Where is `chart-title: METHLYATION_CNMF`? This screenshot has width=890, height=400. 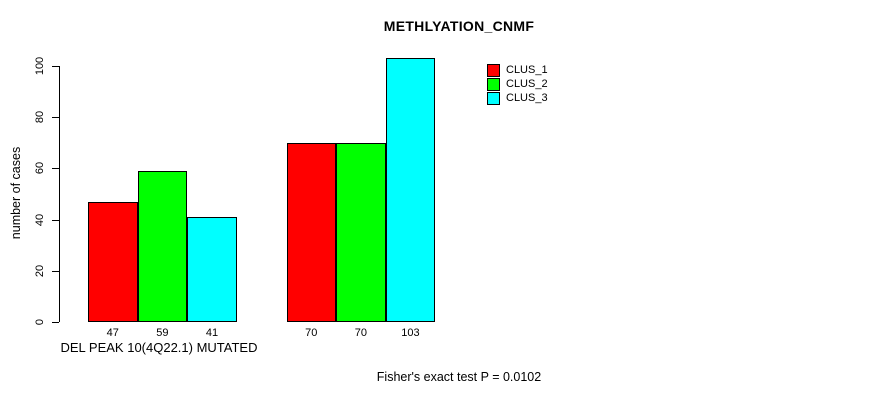 chart-title: METHLYATION_CNMF is located at coordinates (459, 26).